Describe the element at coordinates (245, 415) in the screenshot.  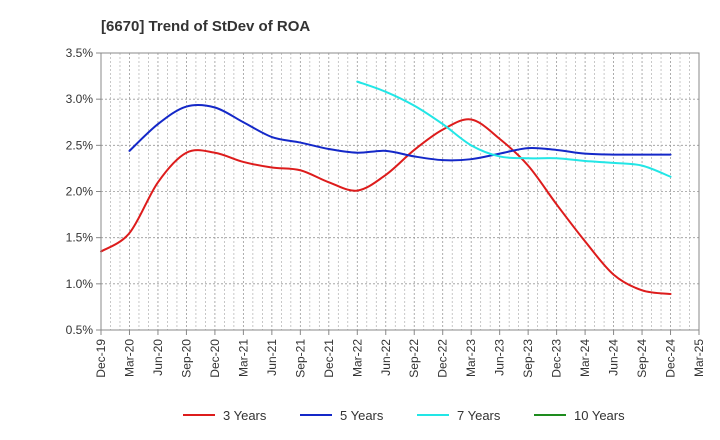
I see `legend-label-3-years: 3 Years` at that location.